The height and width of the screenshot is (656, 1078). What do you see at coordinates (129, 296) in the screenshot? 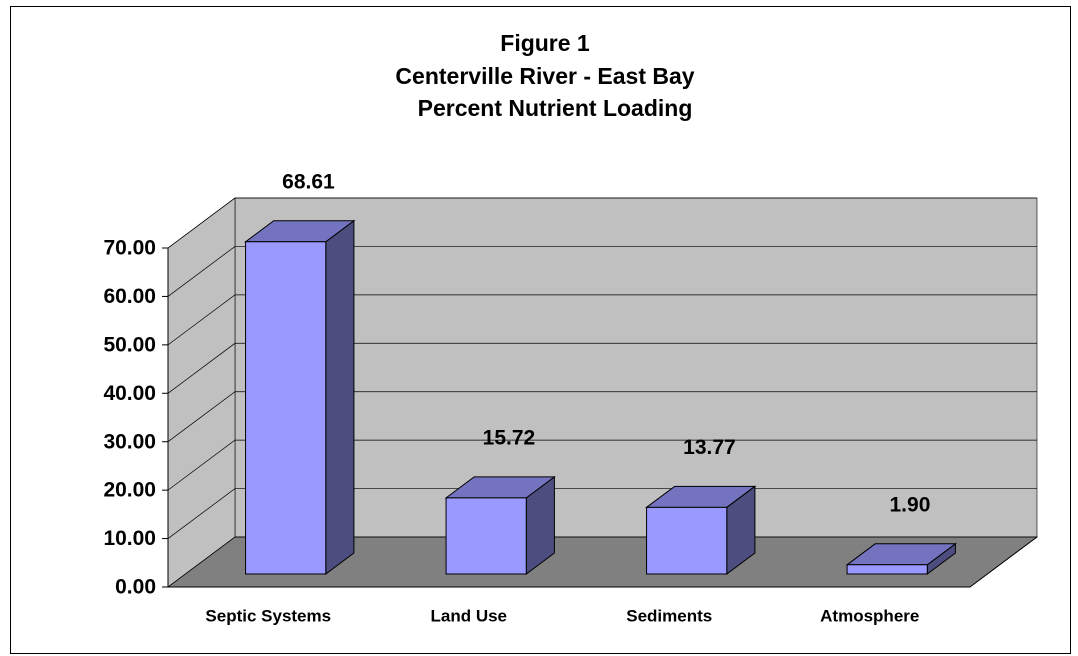
I see `y-tick-label: 60.00` at bounding box center [129, 296].